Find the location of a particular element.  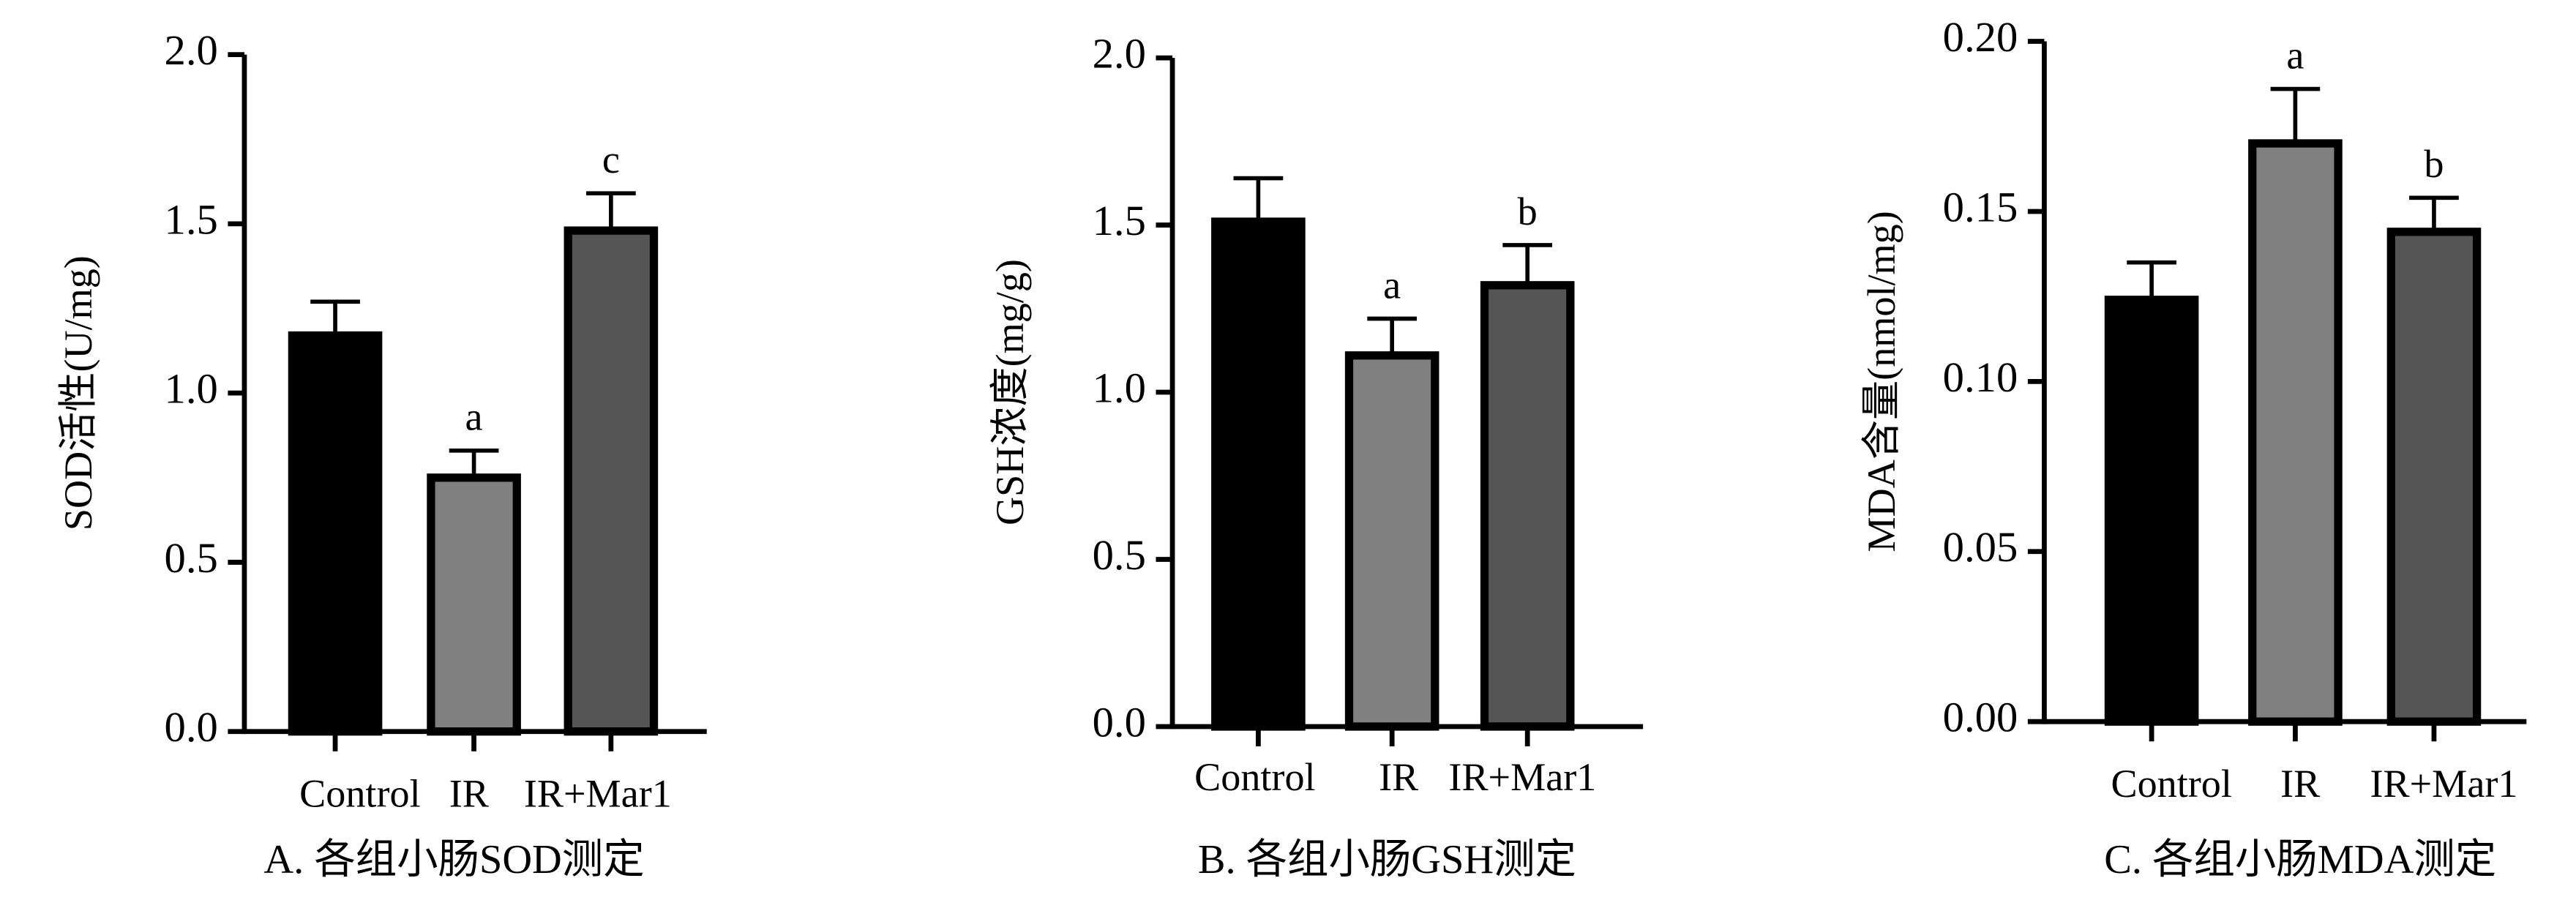

y-tick-label: 0.05 is located at coordinates (1980, 547).